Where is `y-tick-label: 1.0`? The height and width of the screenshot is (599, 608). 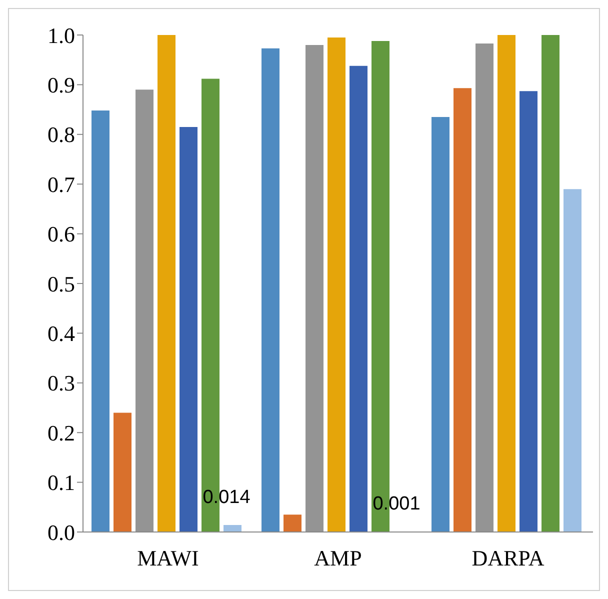 y-tick-label: 1.0 is located at coordinates (61, 35).